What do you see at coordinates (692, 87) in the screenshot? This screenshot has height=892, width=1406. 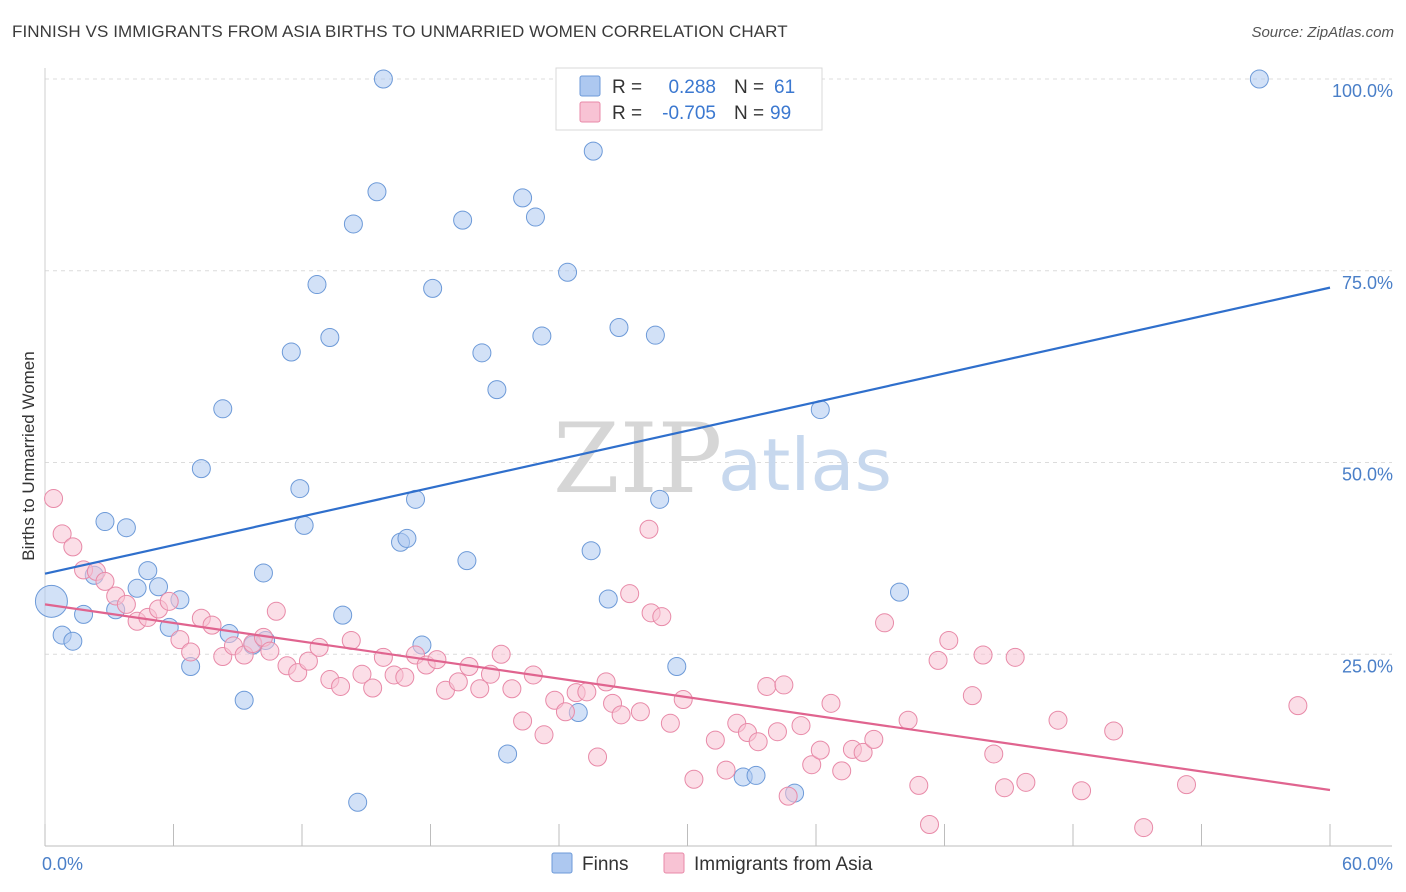 I see `legend-r-value-finns: 0.288` at bounding box center [692, 87].